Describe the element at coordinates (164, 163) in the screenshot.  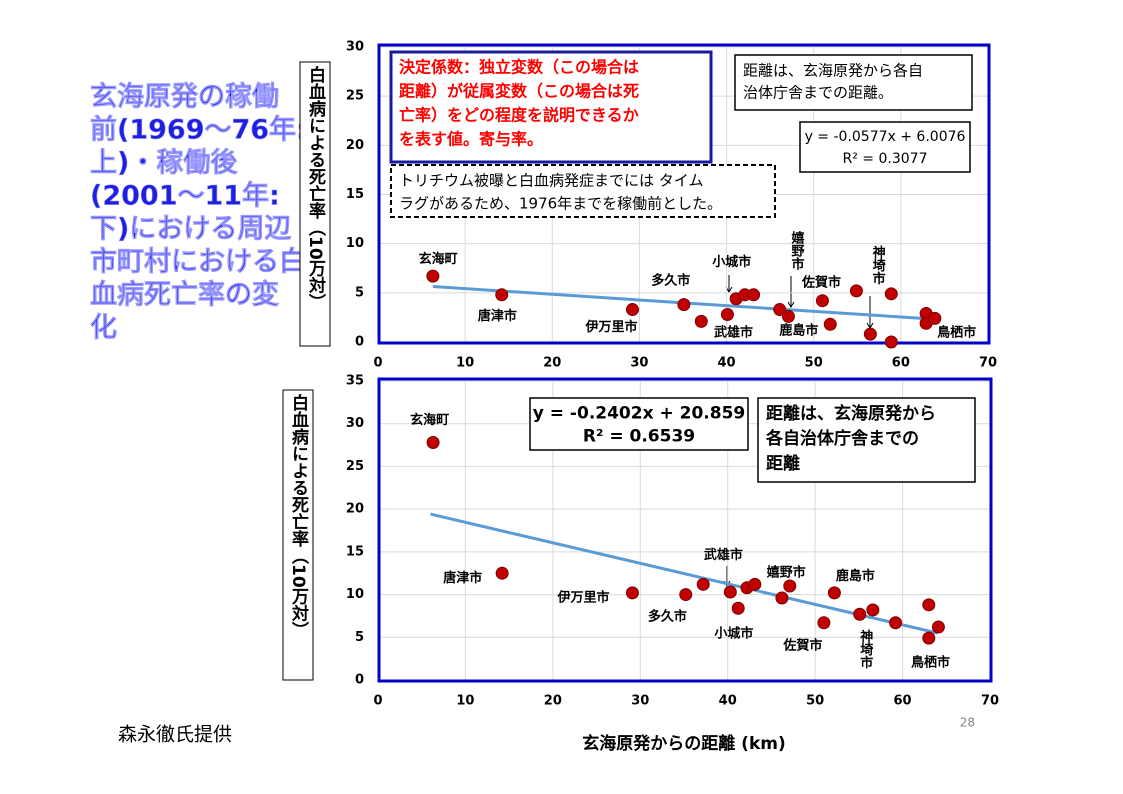
I see `title-line: 上)・稼働後` at that location.